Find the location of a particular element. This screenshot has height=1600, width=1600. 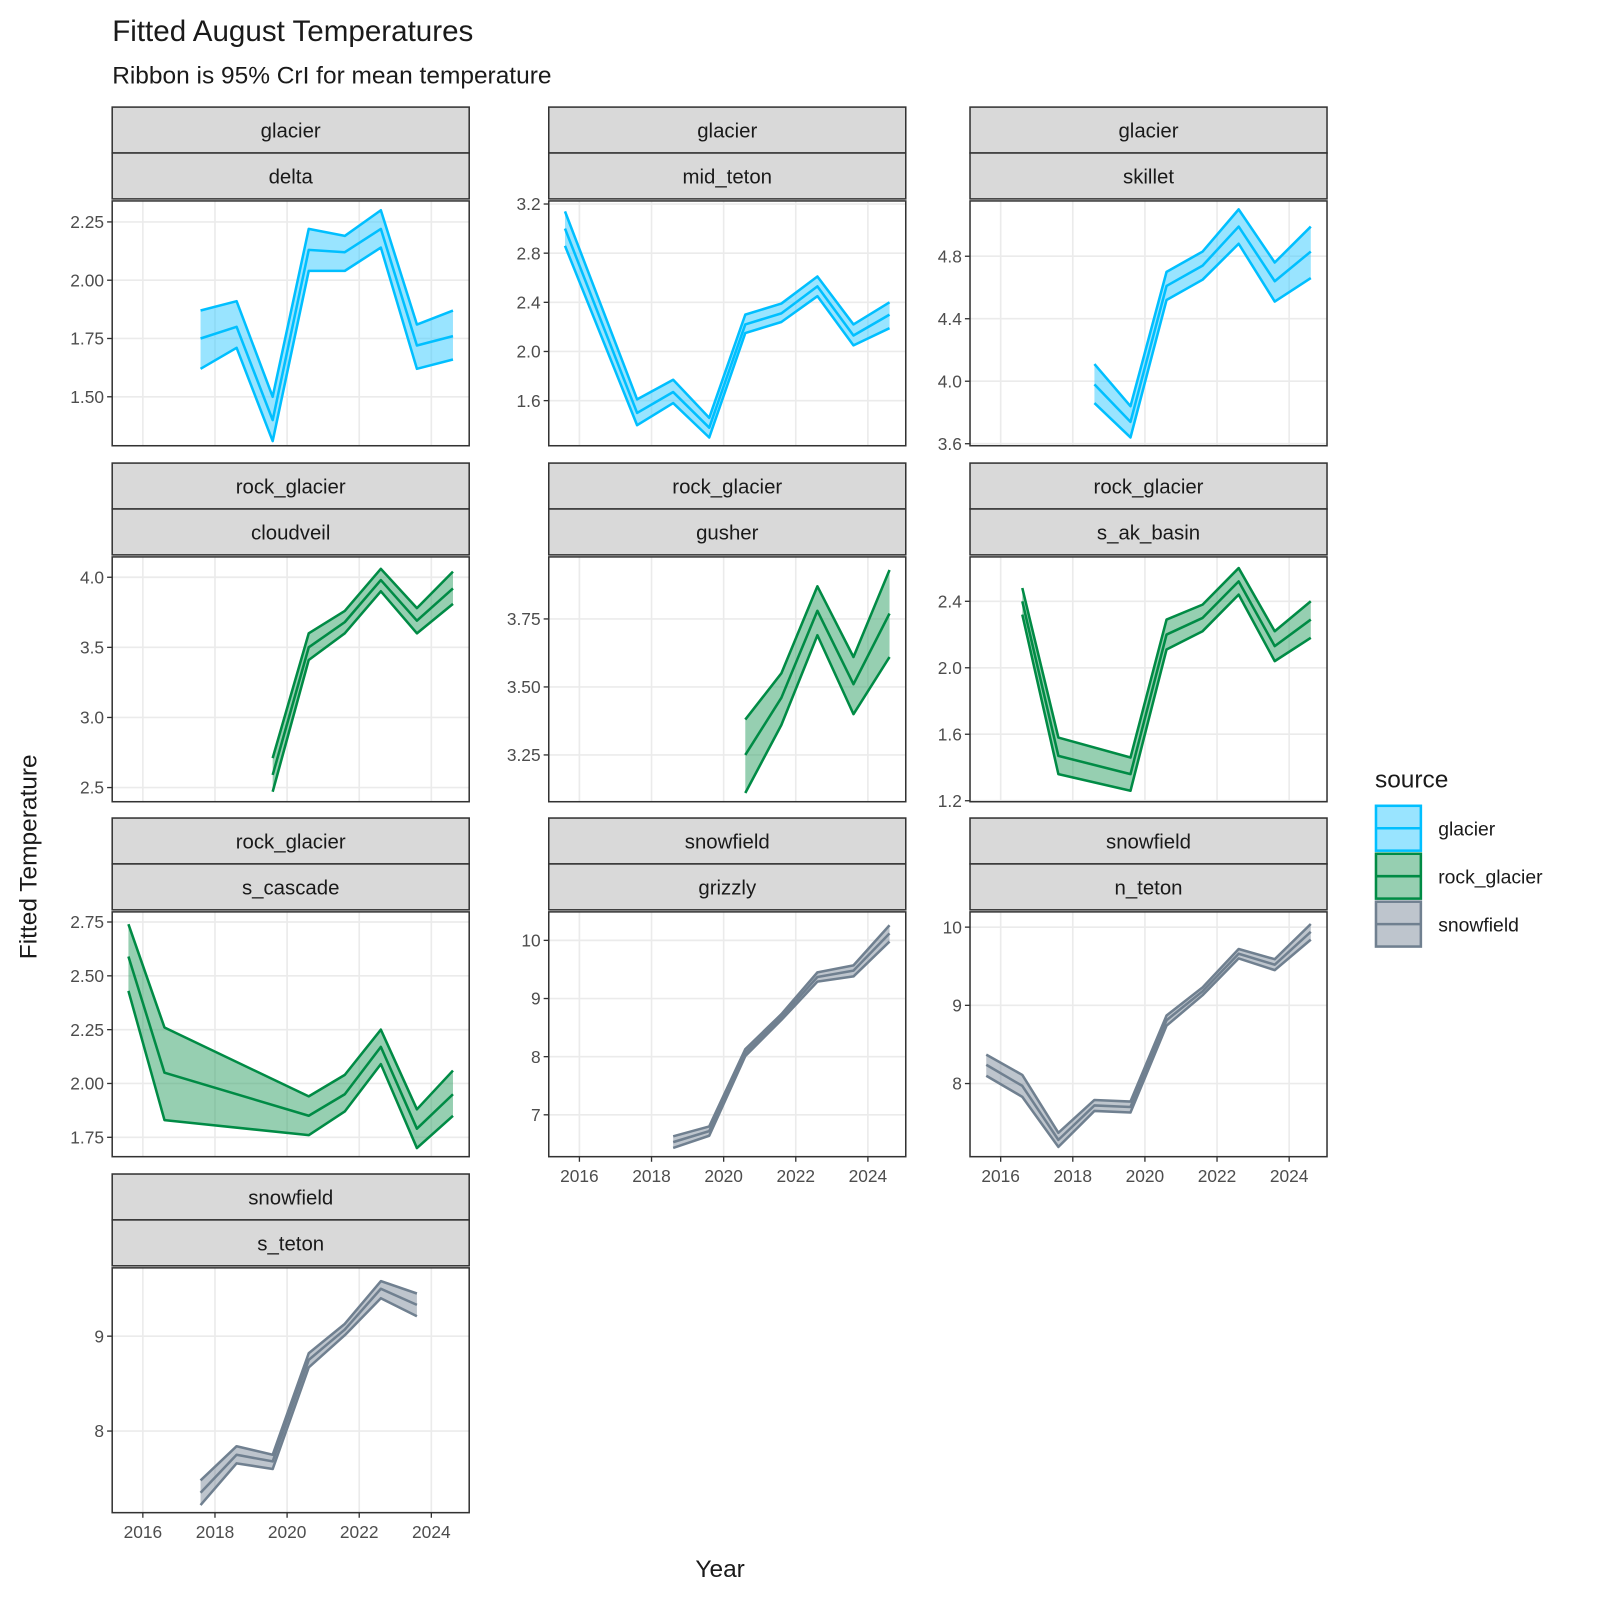

y-tick-label: 3.2 is located at coordinates (529, 204).